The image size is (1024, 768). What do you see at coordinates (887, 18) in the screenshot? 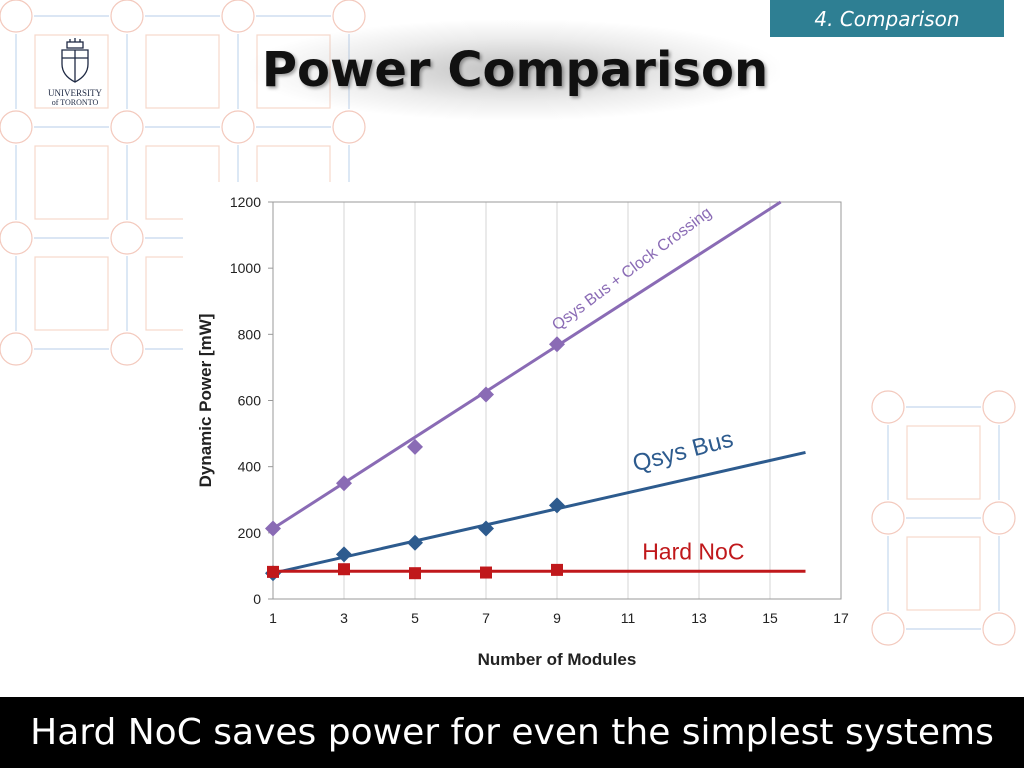
I see `section-tag: 4. Comparison` at bounding box center [887, 18].